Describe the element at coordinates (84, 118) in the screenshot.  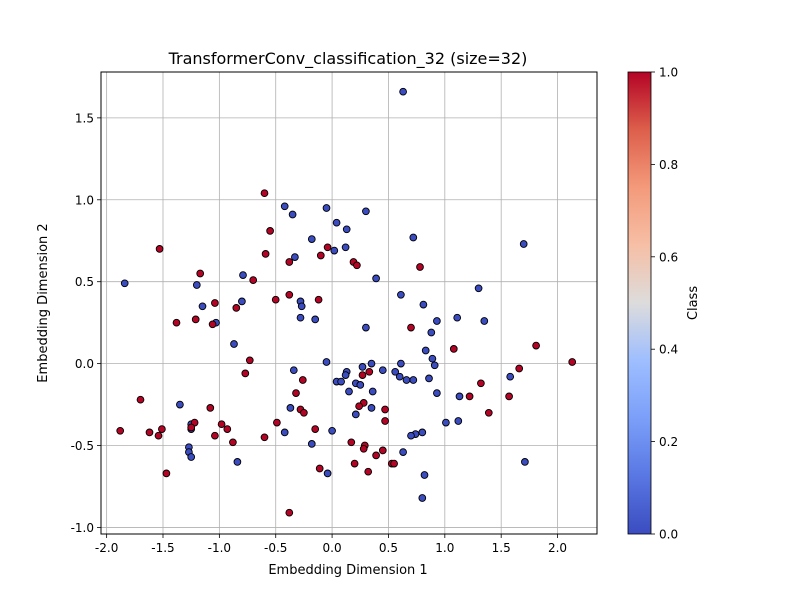
I see `y-tick-label: 1.5` at that location.